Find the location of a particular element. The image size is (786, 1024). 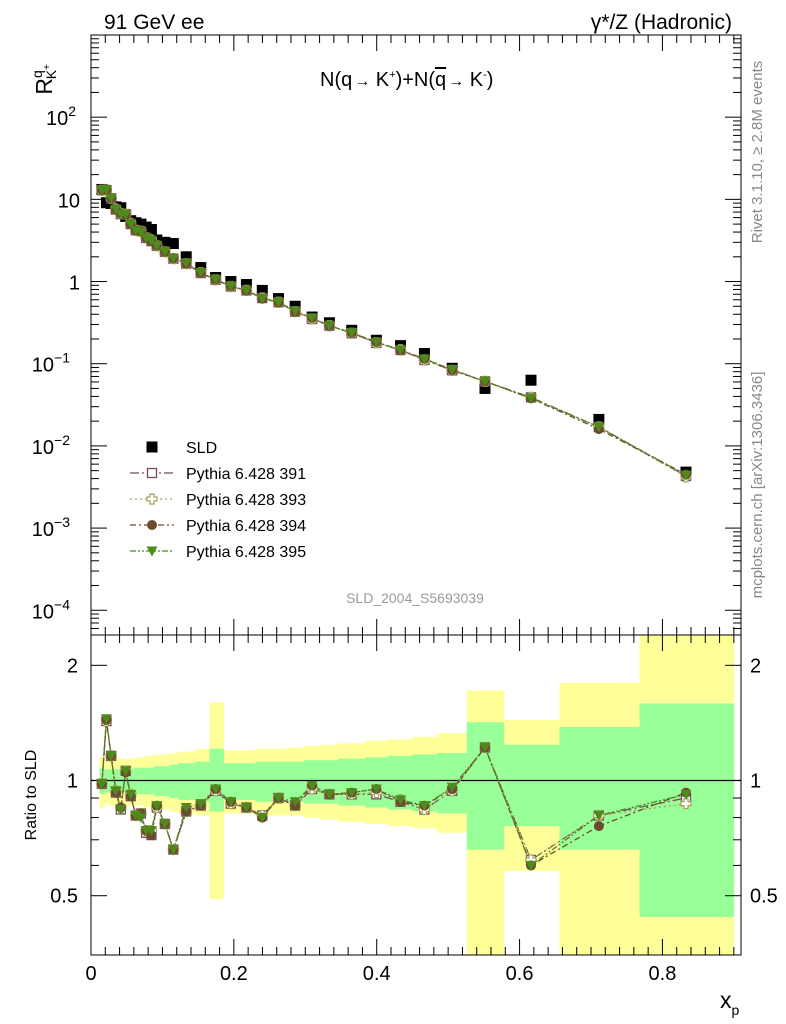

main-ytick-label: 10² is located at coordinates (61, 116).